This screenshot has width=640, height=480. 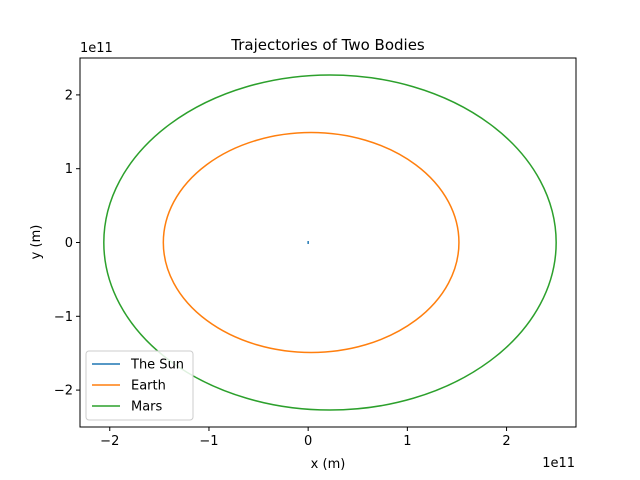 What do you see at coordinates (96, 48) in the screenshot?
I see `y-offset-text: 1e11` at bounding box center [96, 48].